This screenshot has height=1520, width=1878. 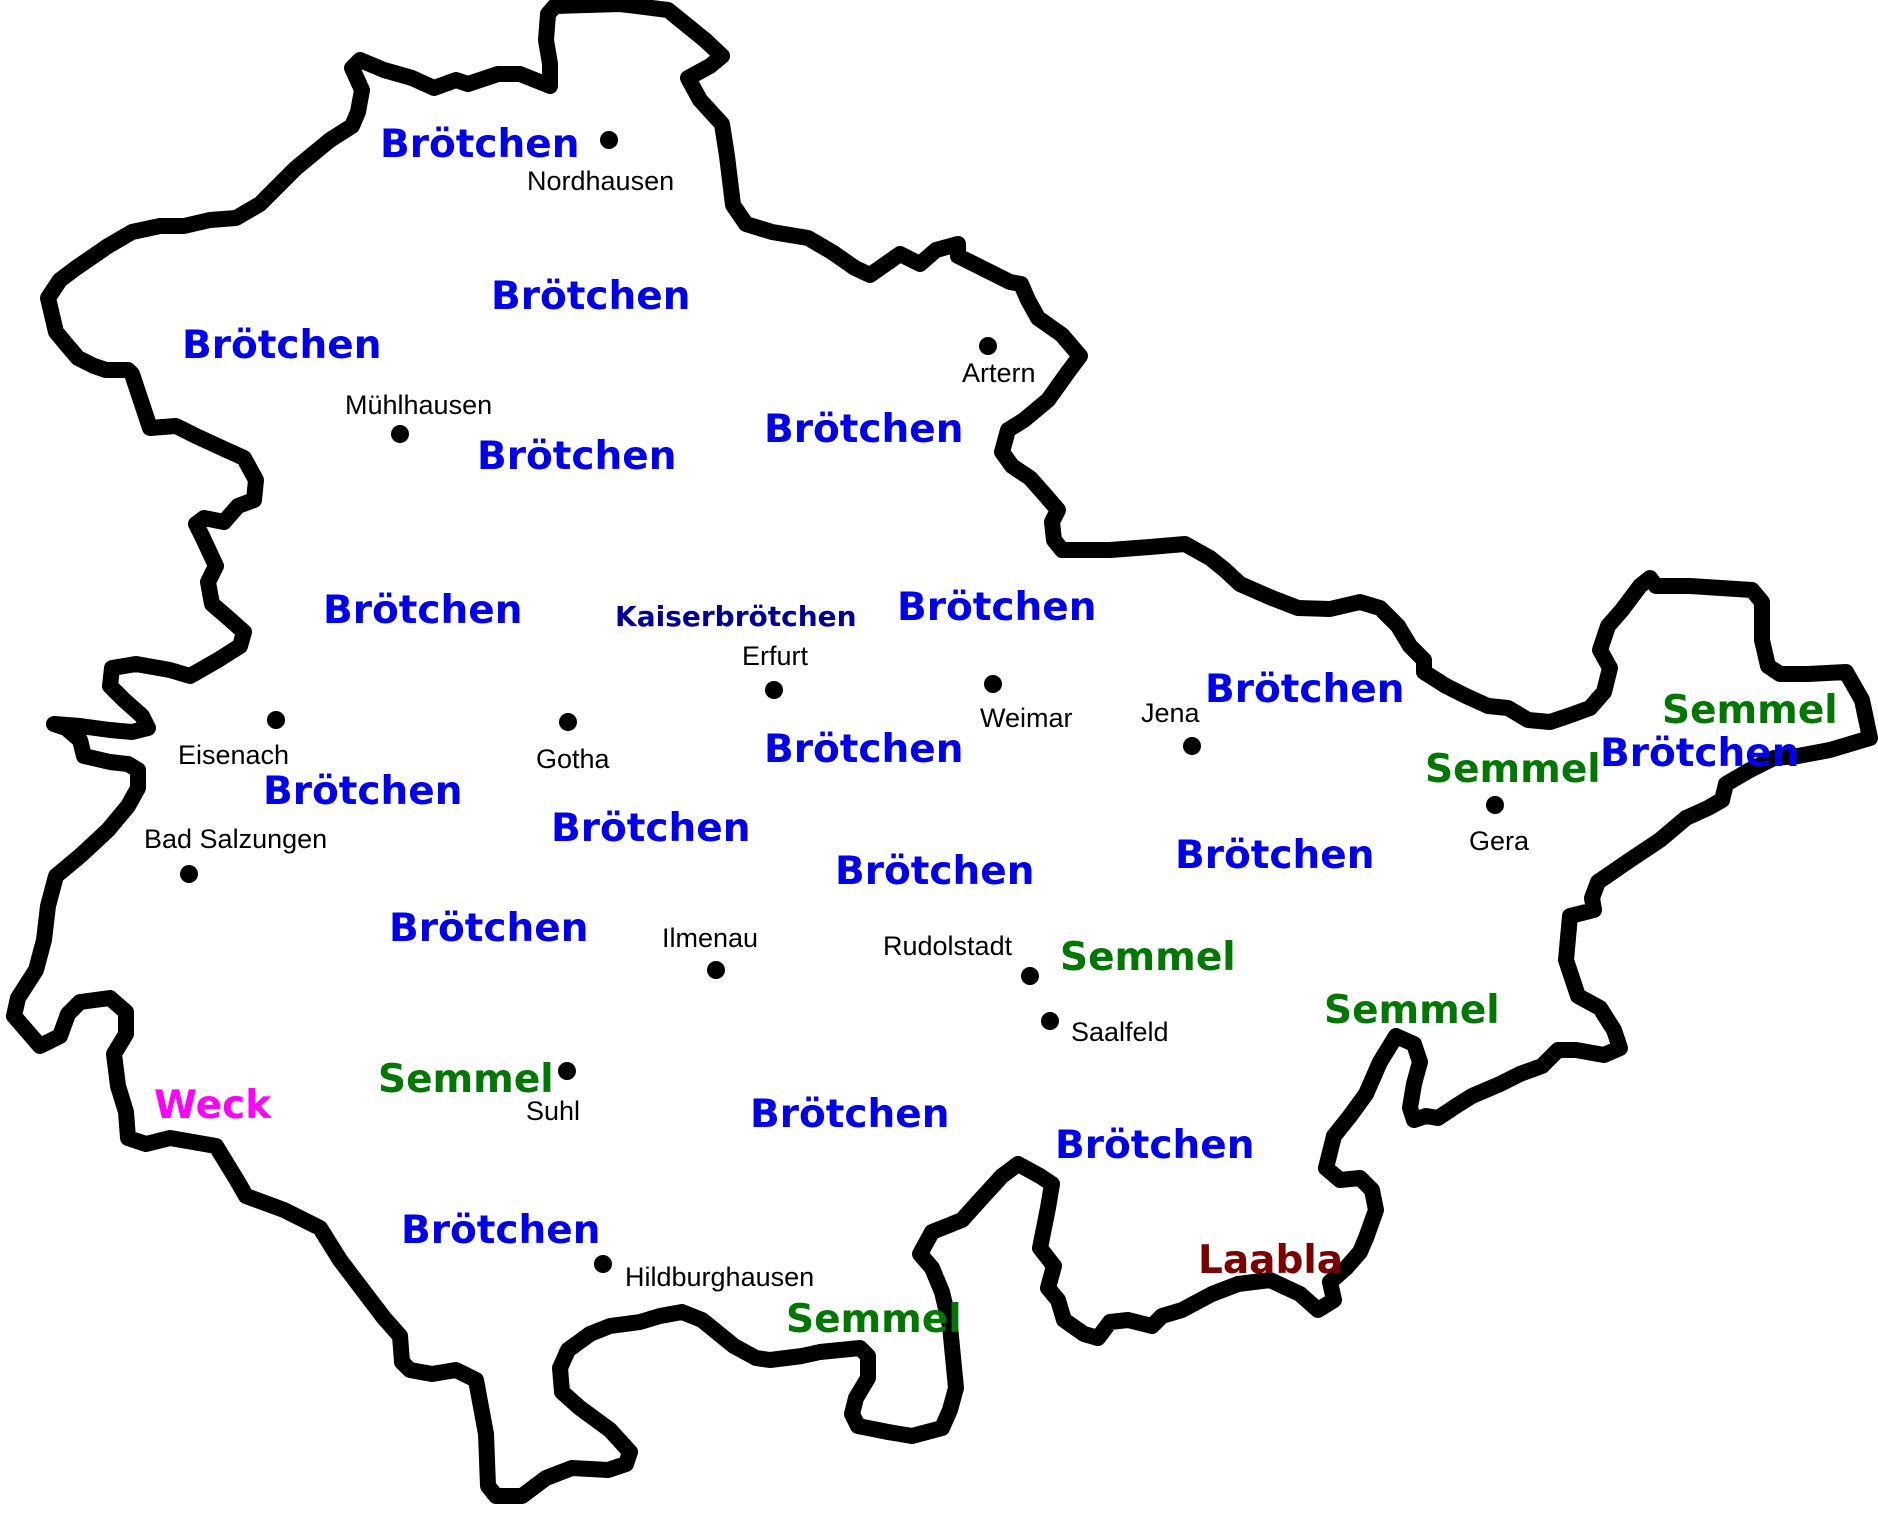 What do you see at coordinates (600, 181) in the screenshot?
I see `city-label: Nordhausen` at bounding box center [600, 181].